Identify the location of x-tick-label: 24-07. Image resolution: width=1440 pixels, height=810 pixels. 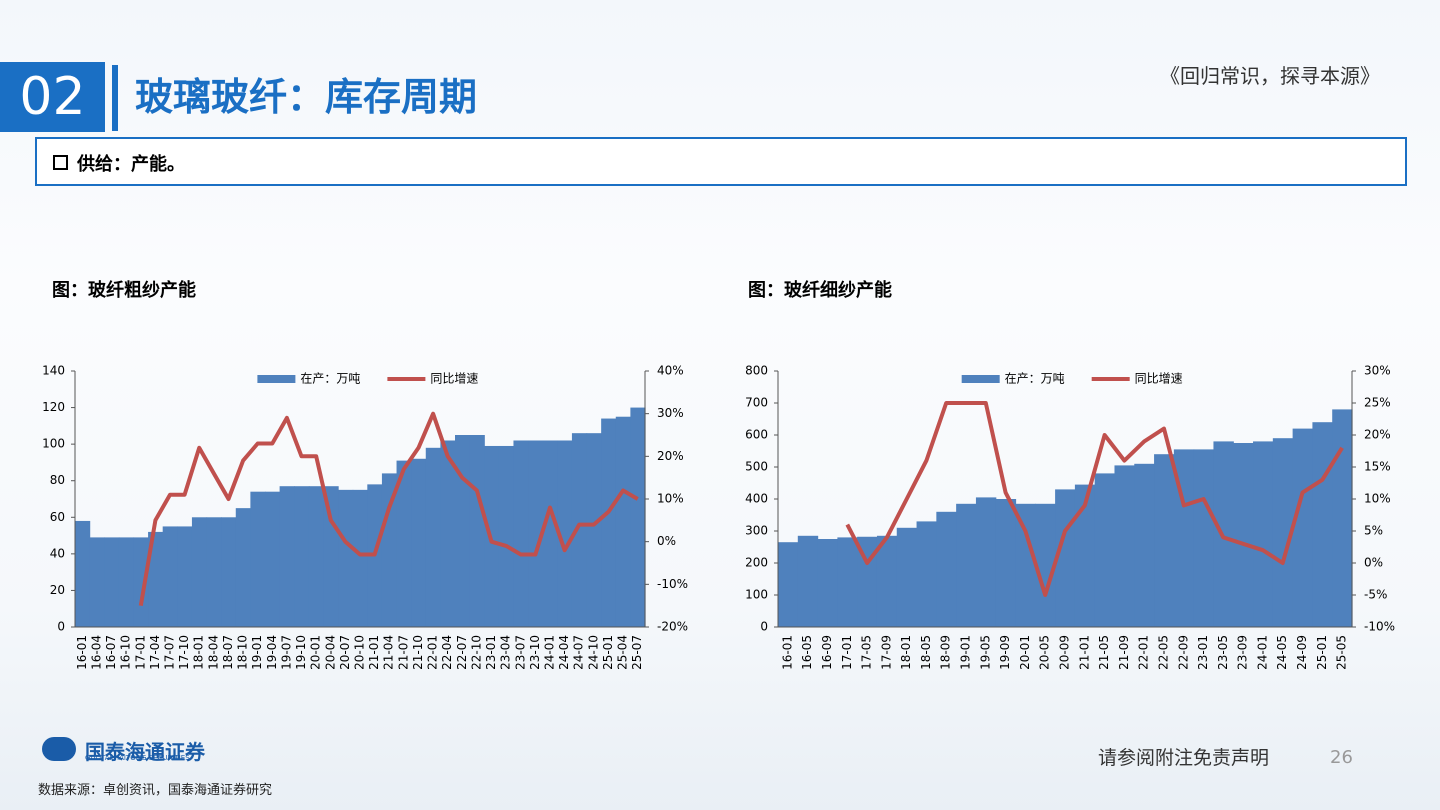
(579, 652).